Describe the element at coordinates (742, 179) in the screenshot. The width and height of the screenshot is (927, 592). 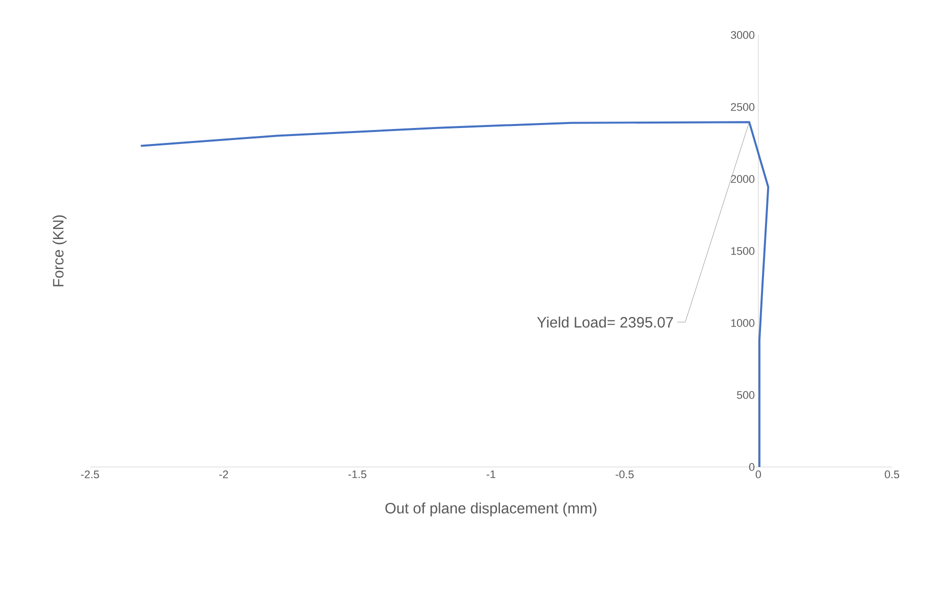
I see `y-tick-label: 2000` at that location.